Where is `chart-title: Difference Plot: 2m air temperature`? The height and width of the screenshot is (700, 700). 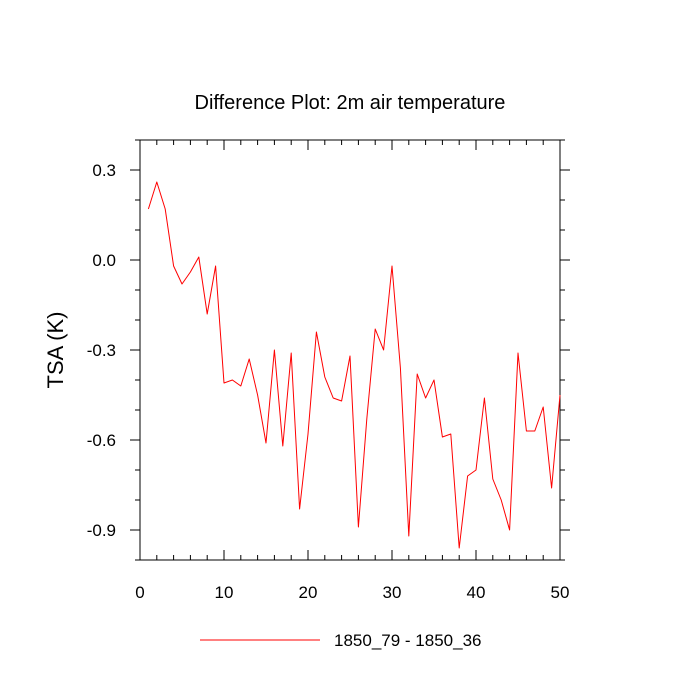
chart-title: Difference Plot: 2m air temperature is located at coordinates (350, 103).